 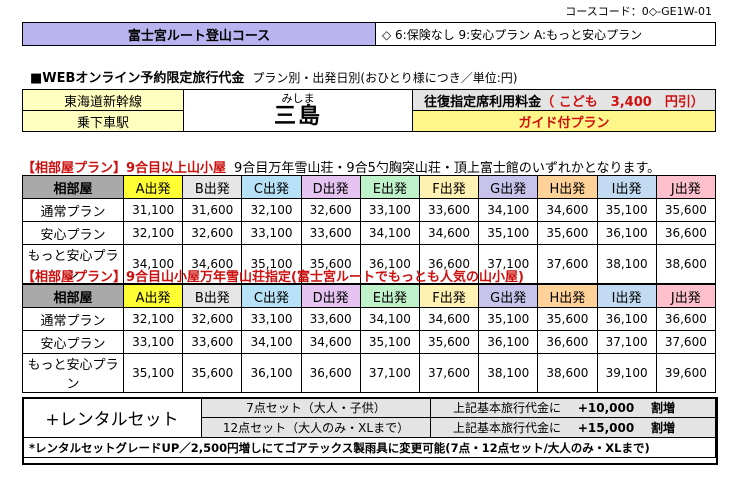 I want to click on price-cell-d: 32,600, so click(x=330, y=210).